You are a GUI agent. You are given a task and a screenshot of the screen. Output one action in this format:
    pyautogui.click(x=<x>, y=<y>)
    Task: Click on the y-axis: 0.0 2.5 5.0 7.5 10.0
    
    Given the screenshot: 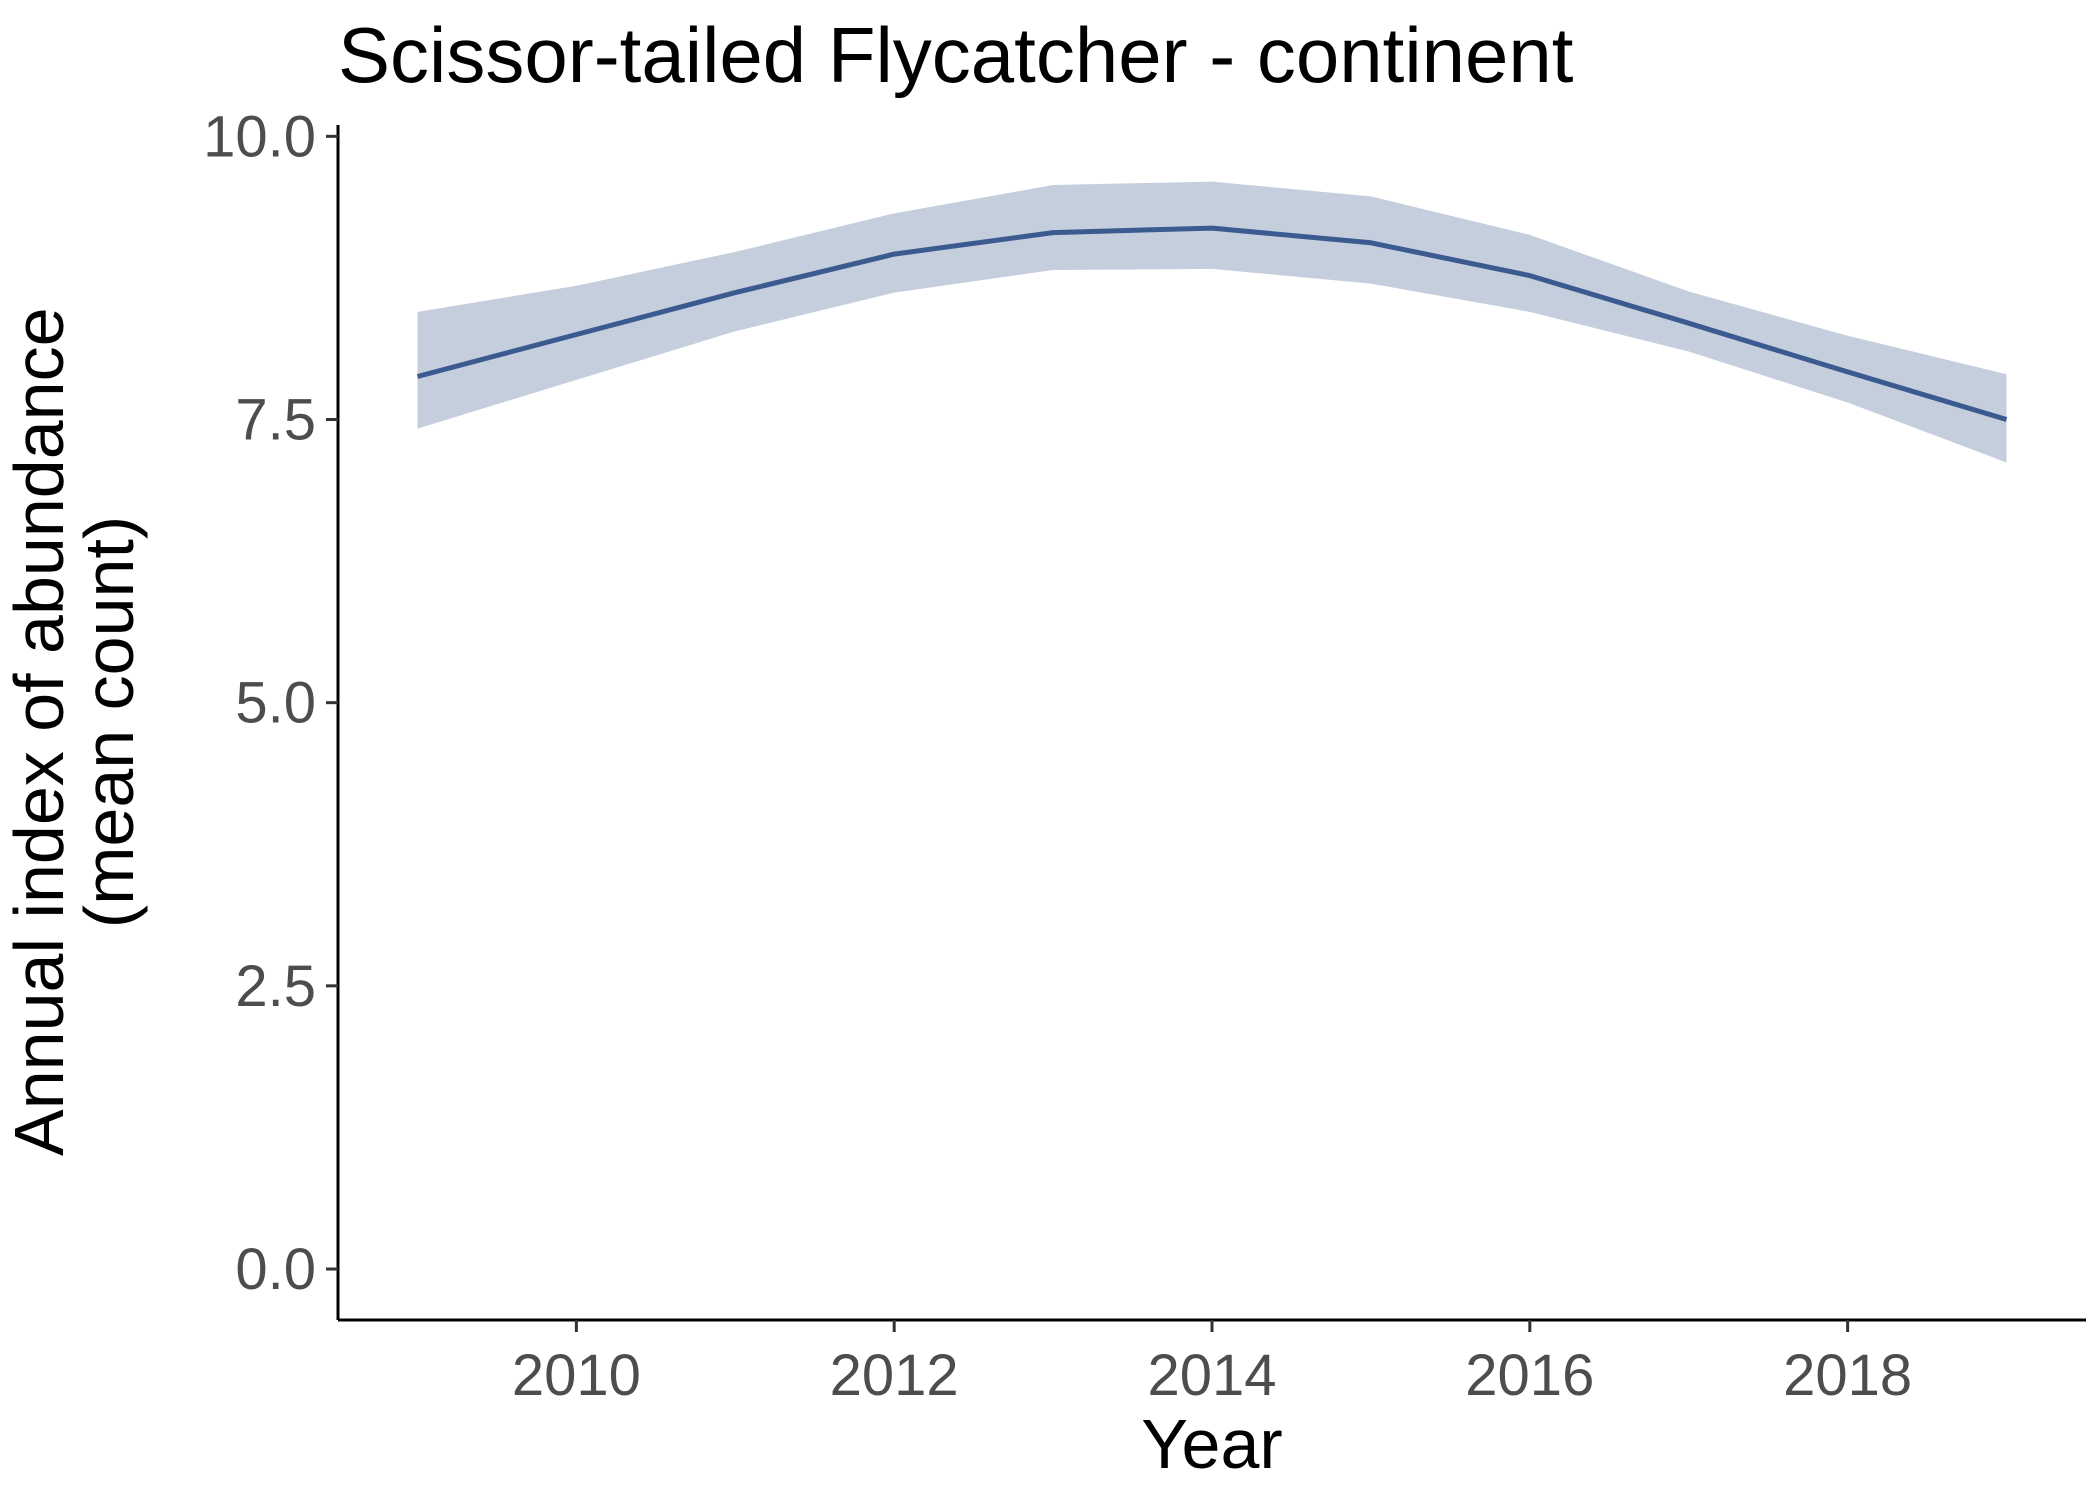 What is the action you would take?
    pyautogui.click(x=270, y=703)
    